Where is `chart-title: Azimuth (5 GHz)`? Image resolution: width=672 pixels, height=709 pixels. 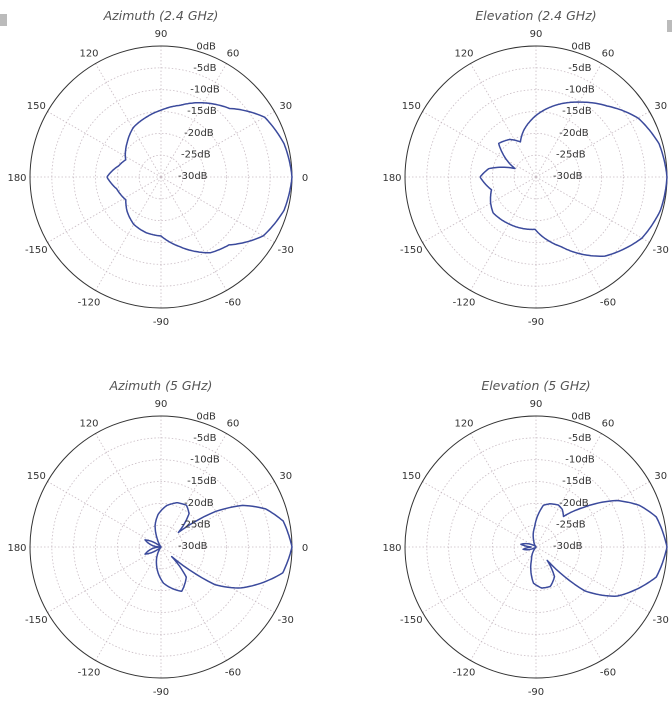 chart-title: Azimuth (5 GHz) is located at coordinates (161, 385).